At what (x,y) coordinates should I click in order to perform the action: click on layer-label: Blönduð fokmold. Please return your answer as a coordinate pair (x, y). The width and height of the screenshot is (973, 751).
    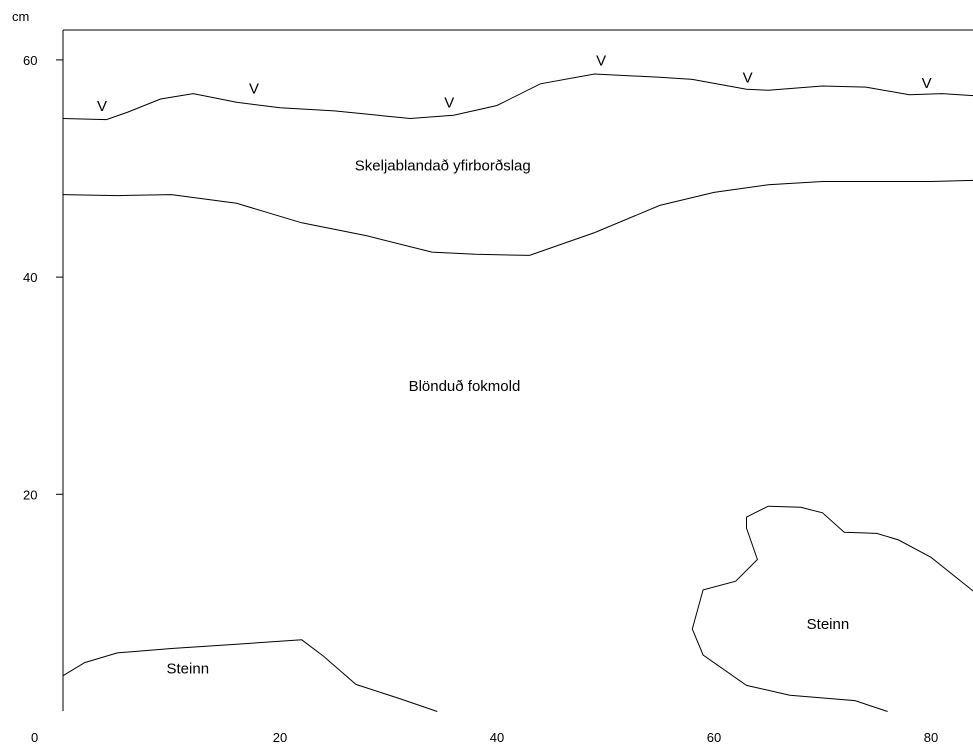
    Looking at the image, I should click on (465, 386).